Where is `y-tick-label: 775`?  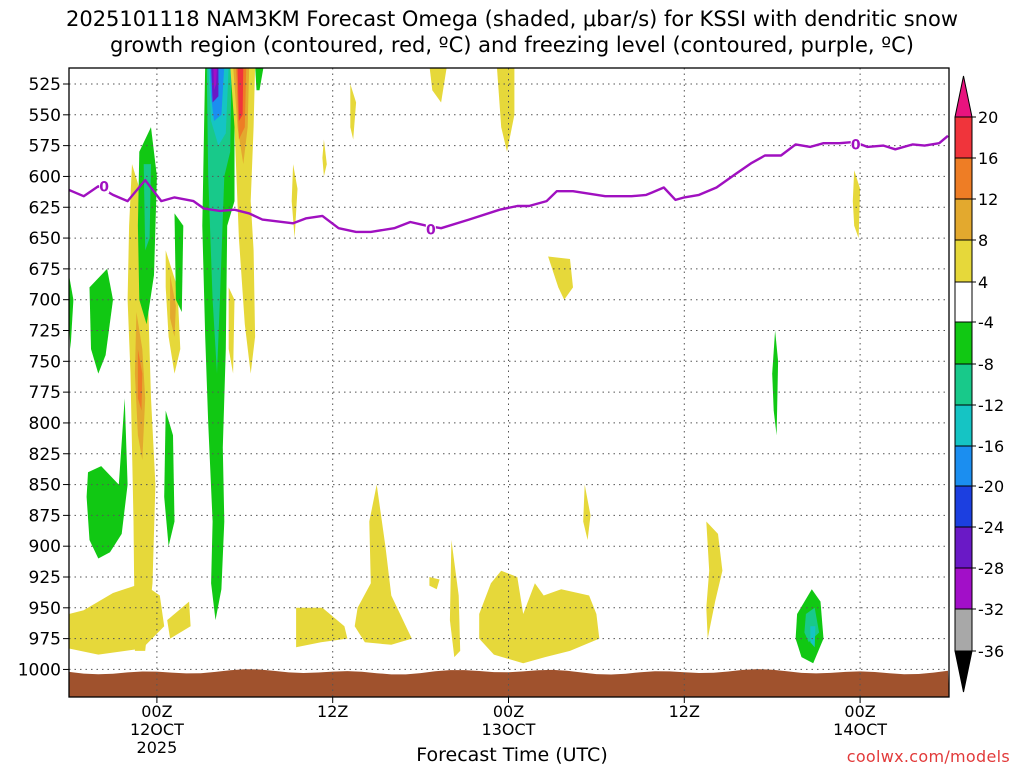
y-tick-label: 775 is located at coordinates (45, 393).